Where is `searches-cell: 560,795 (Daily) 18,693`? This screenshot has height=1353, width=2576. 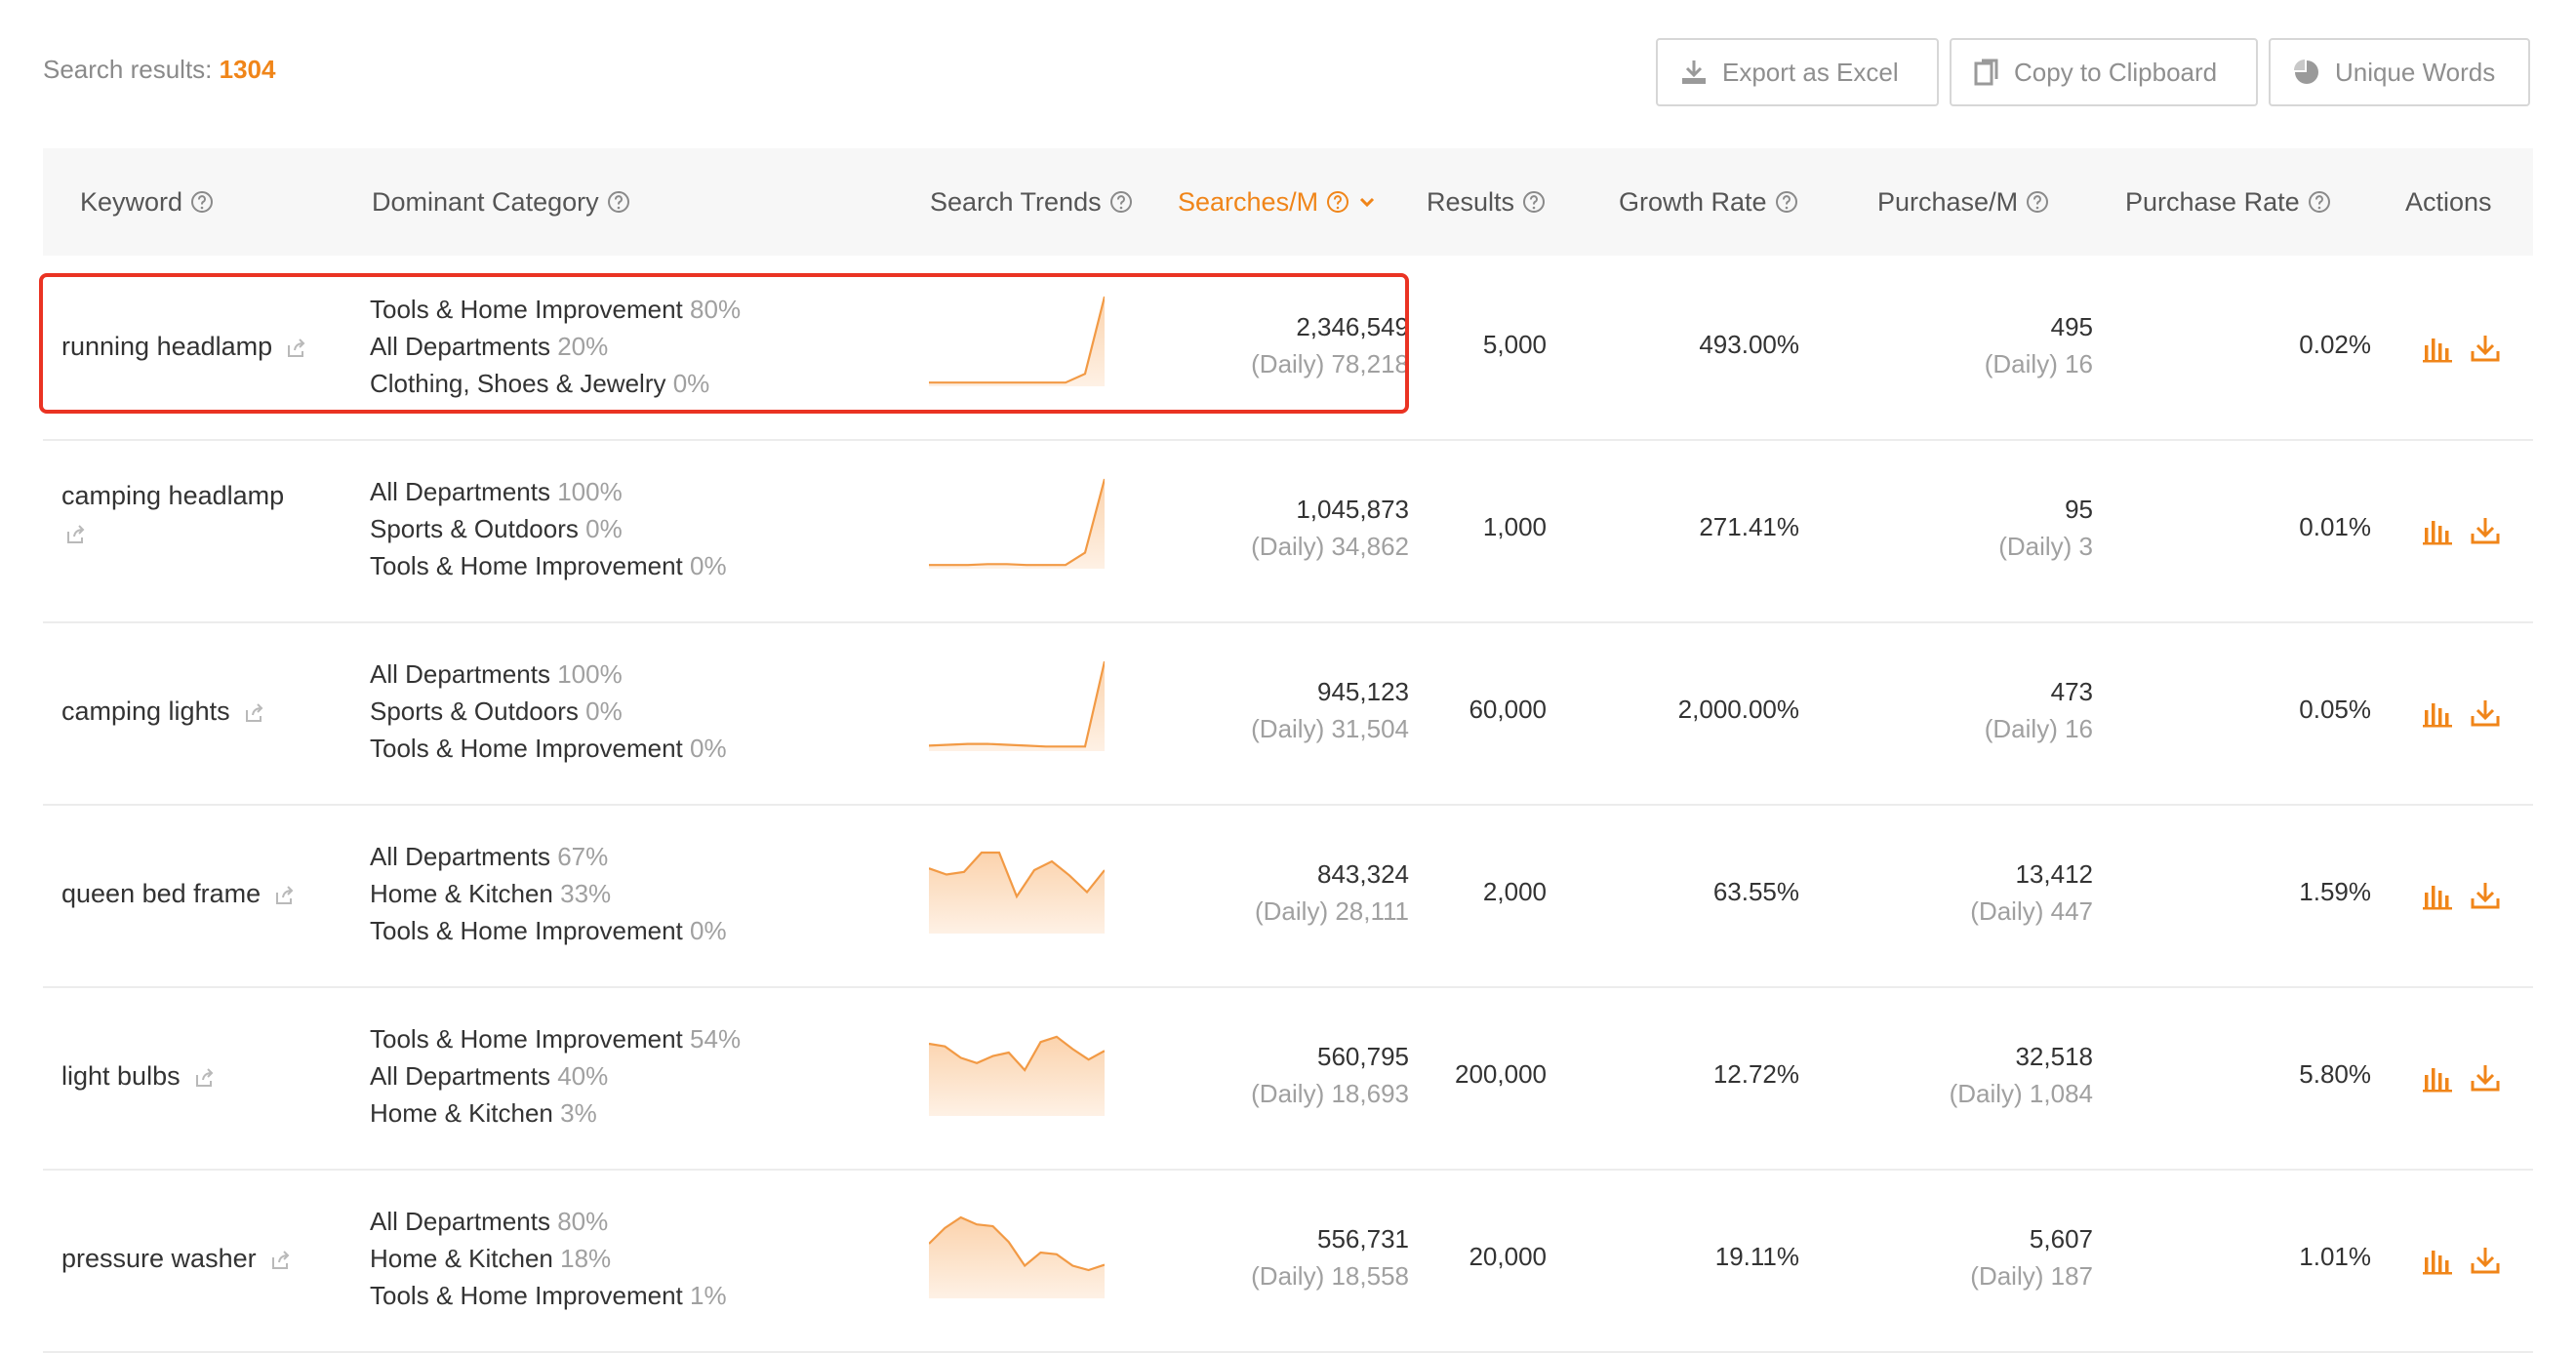
searches-cell: 560,795 (Daily) 18,693 is located at coordinates (1330, 1075).